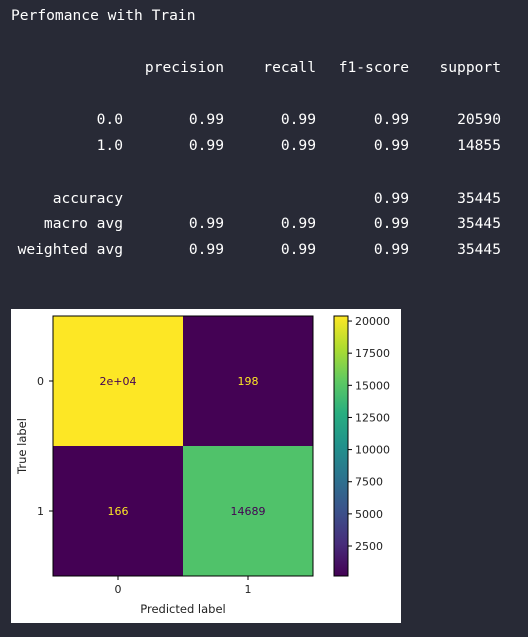  I want to click on colorbar-tick-label: 7500, so click(369, 482).